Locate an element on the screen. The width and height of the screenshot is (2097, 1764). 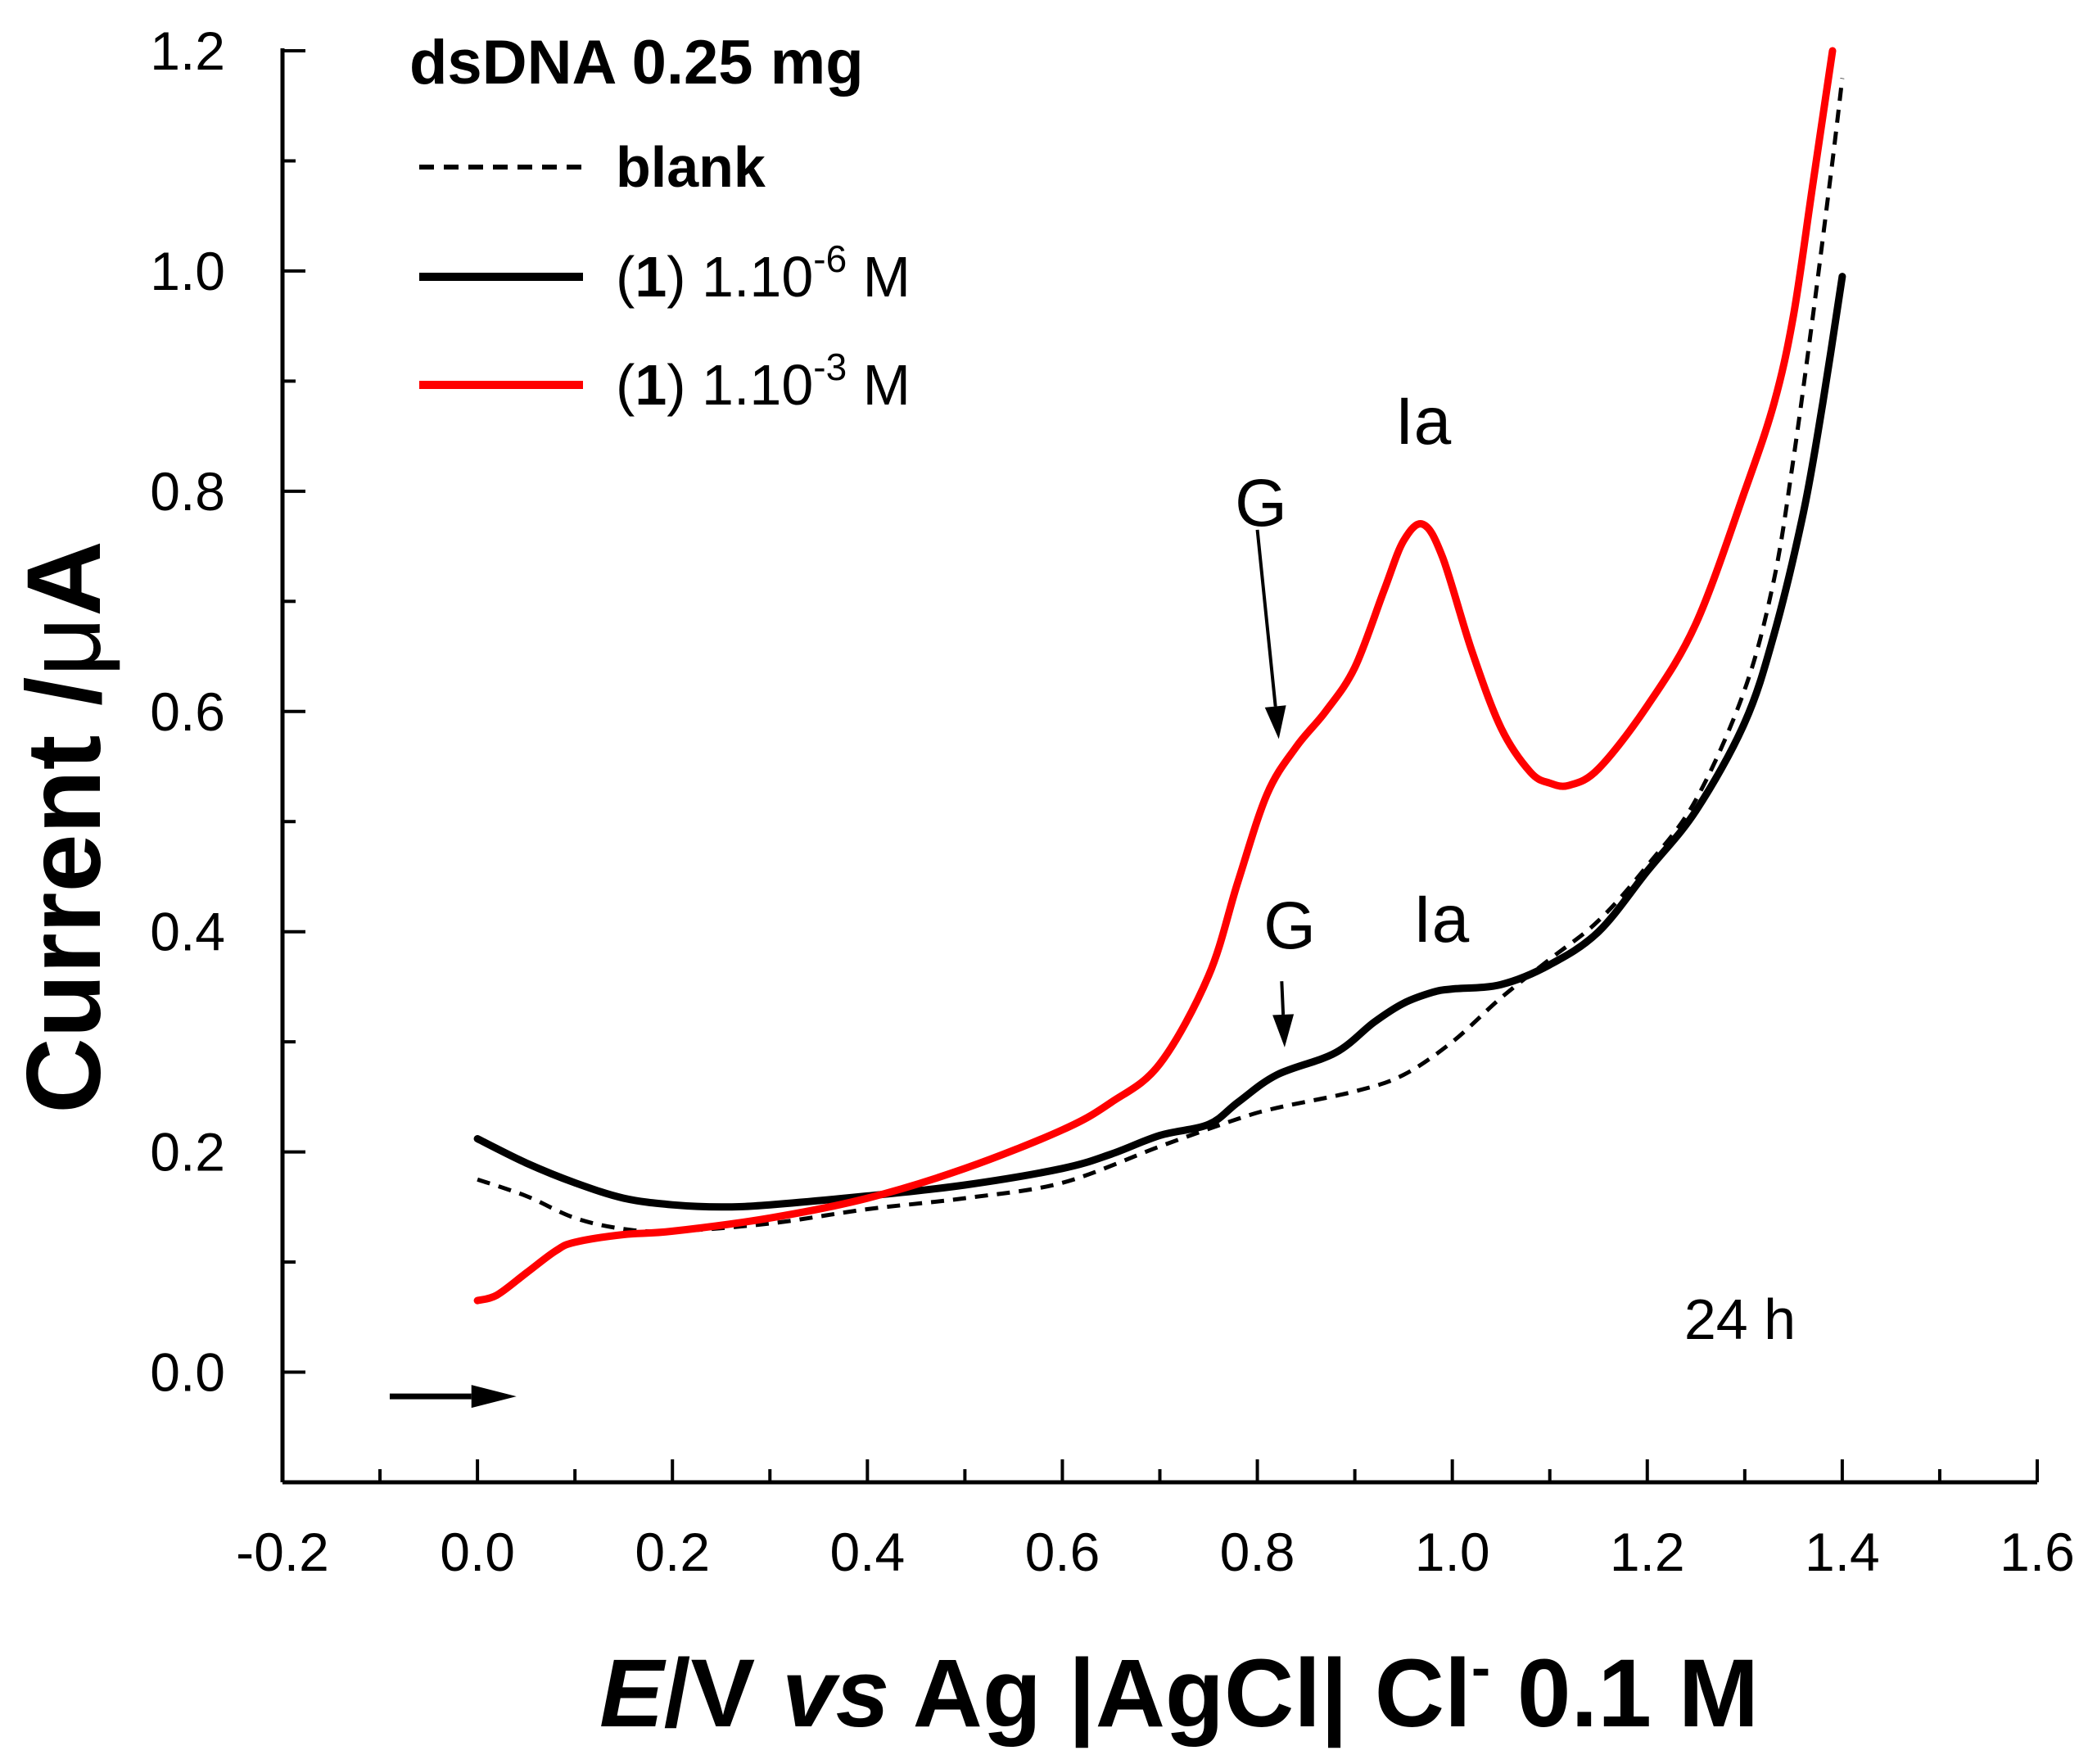
red-g-arrow-shaft is located at coordinates (1266, 618).